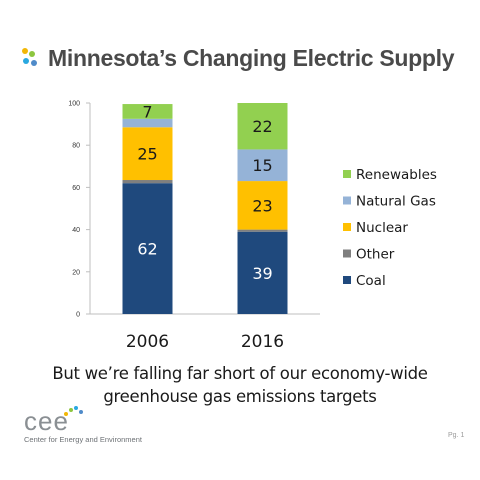 The image size is (480, 480). I want to click on bar-data-label: 25, so click(147, 154).